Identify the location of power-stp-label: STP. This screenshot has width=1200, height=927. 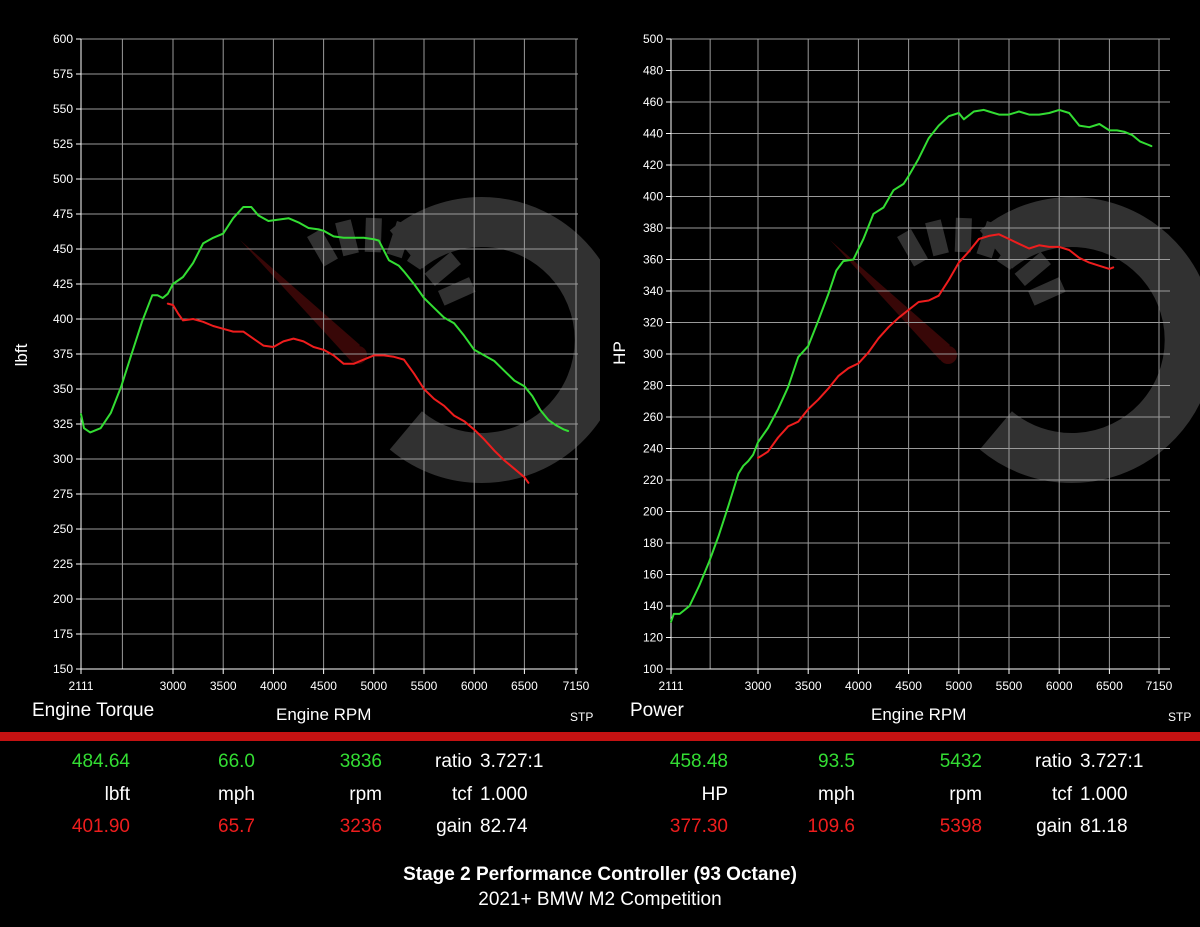
(1180, 717).